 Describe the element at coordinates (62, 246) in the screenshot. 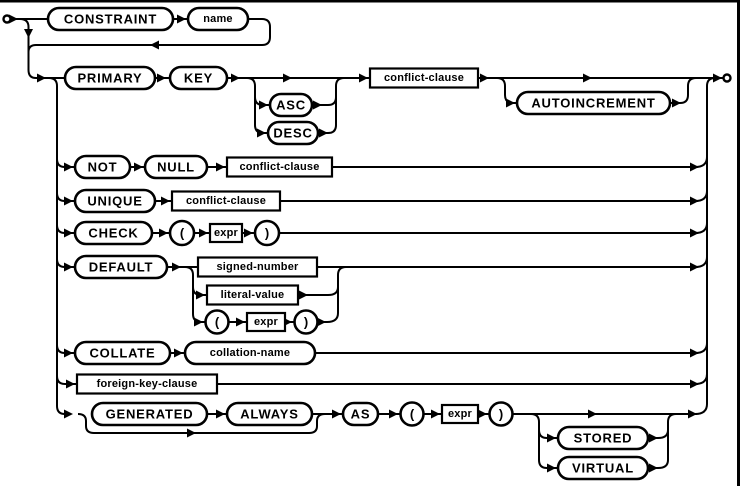

I see `connector-left-trunk` at that location.